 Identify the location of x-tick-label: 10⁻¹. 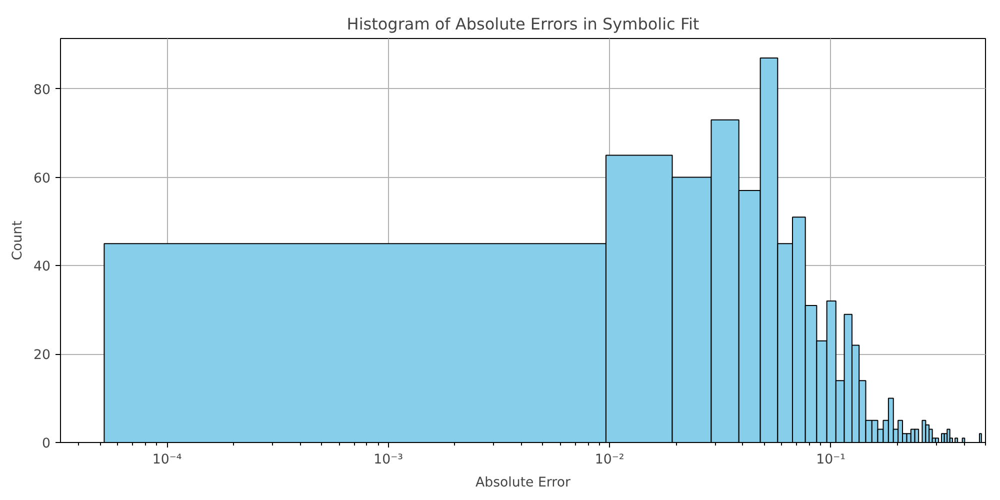
(831, 460).